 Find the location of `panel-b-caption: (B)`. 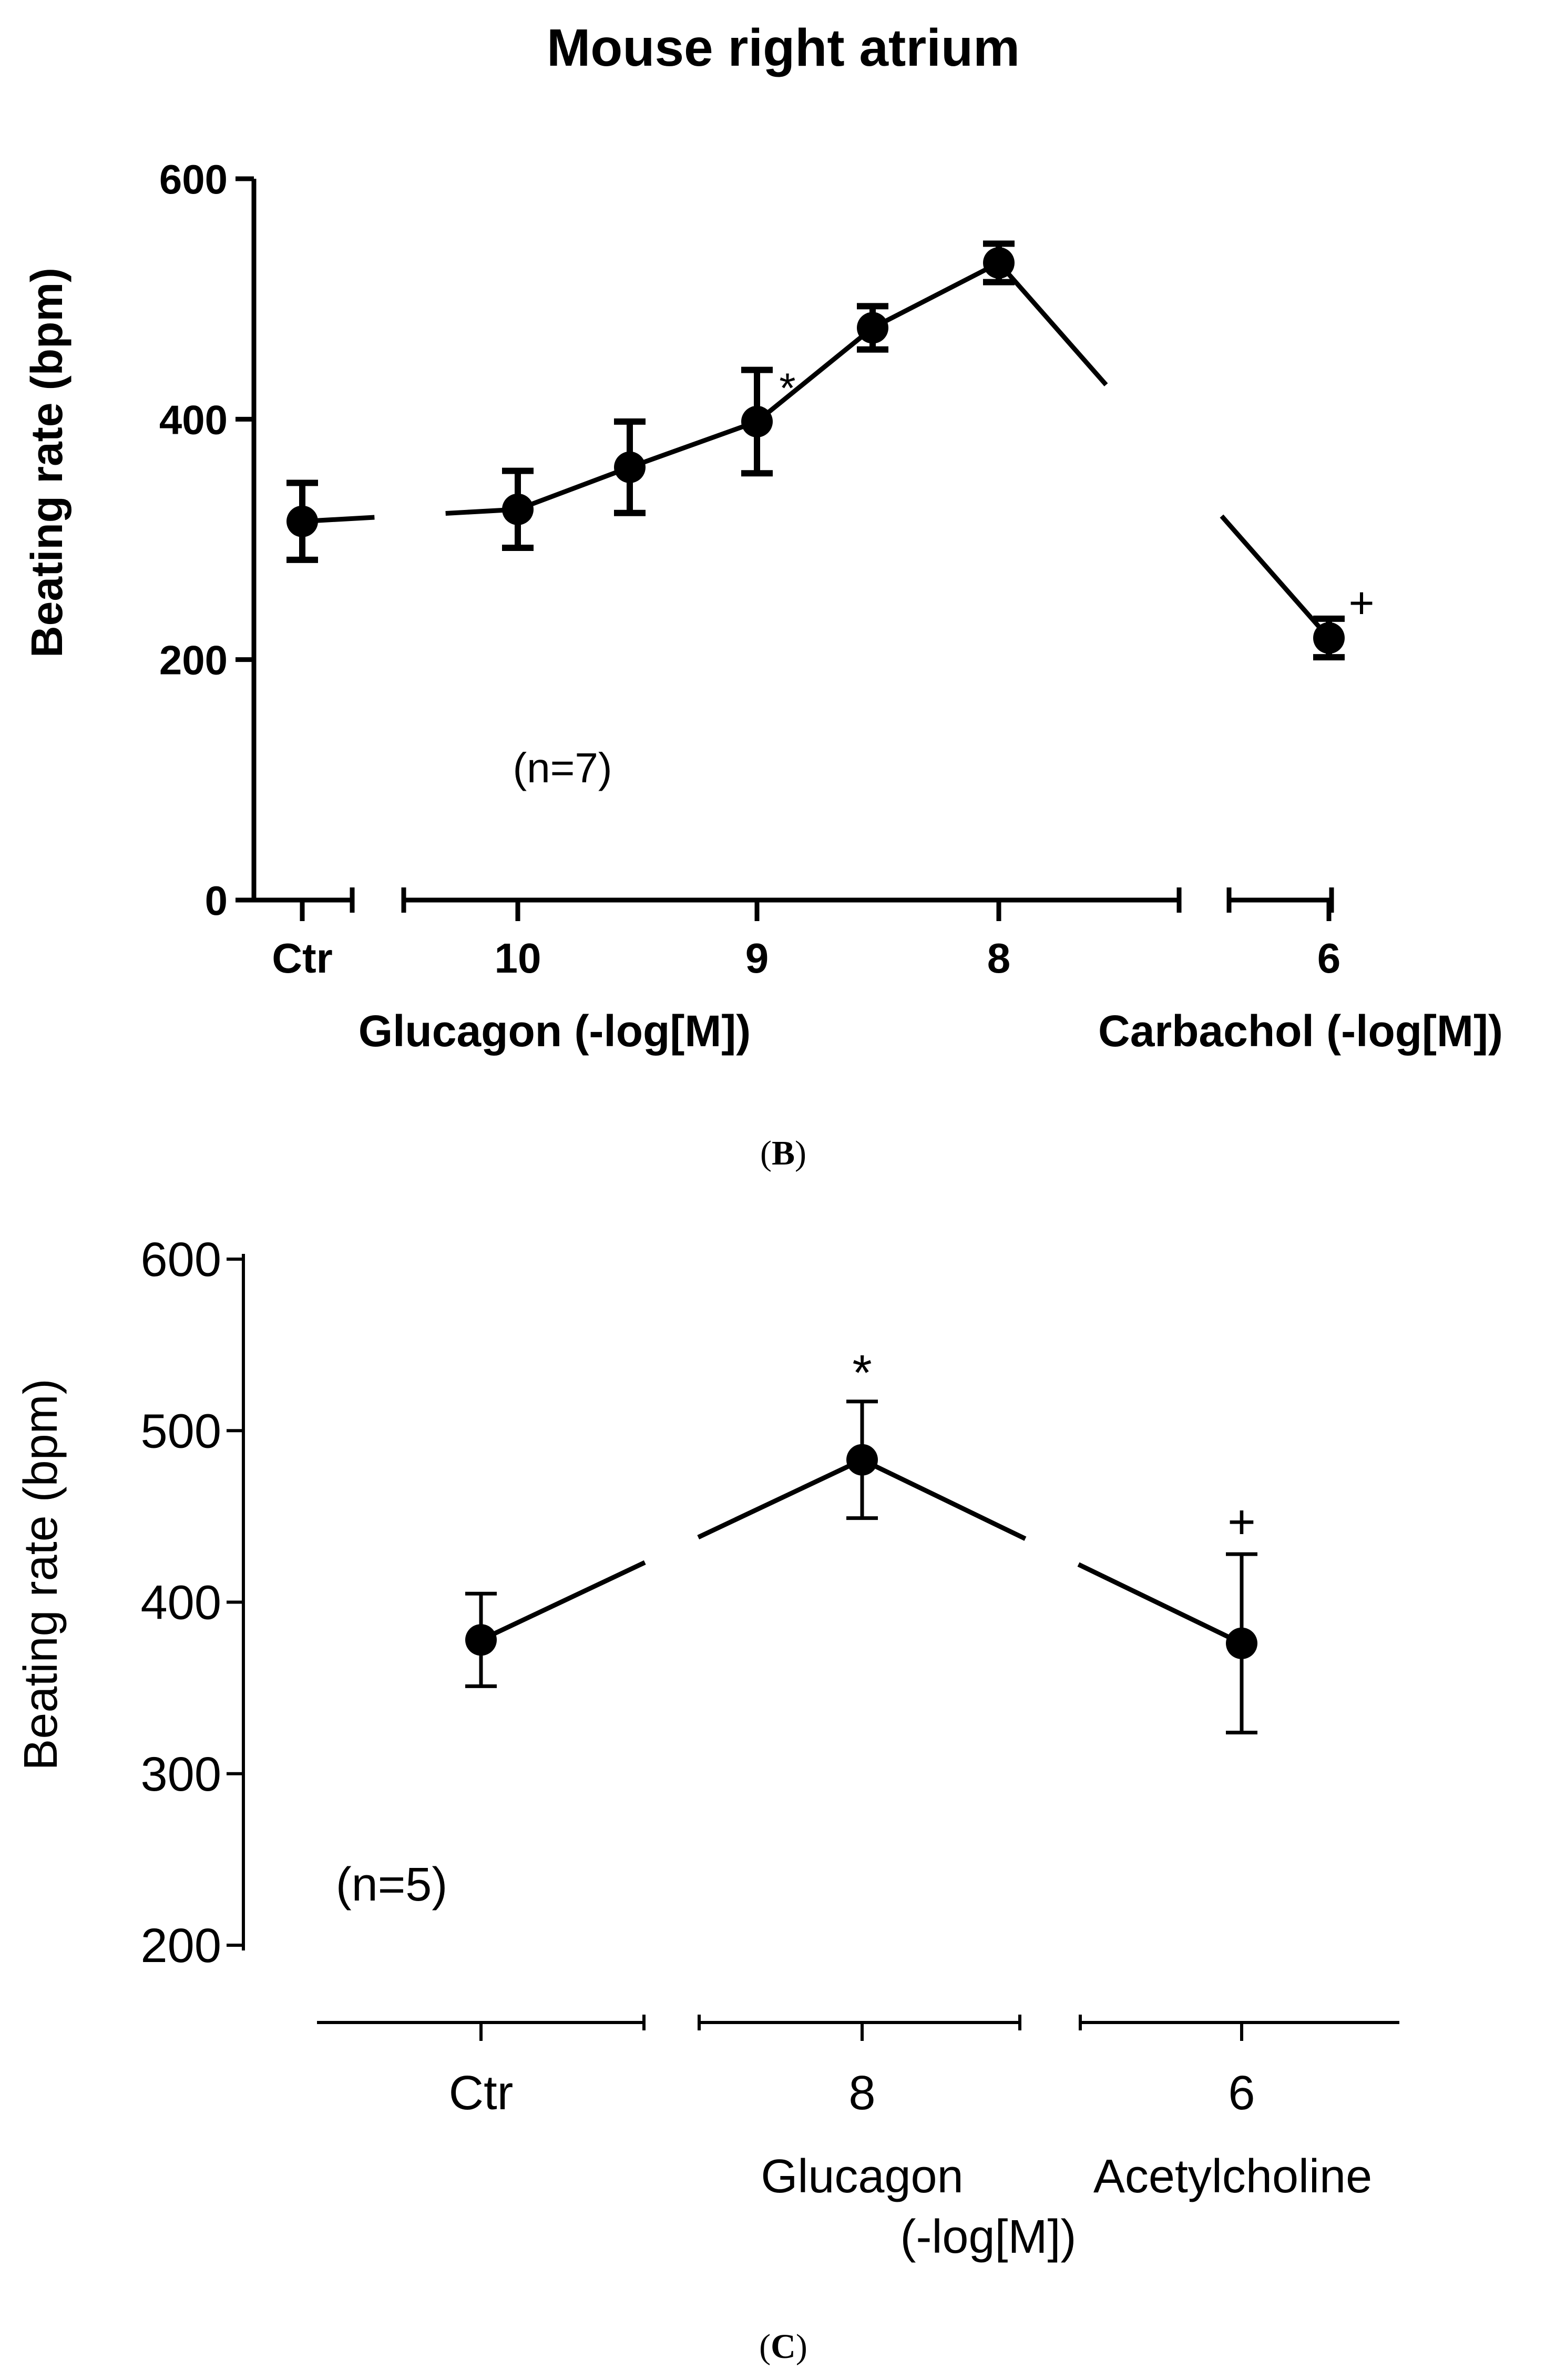

panel-b-caption: (B) is located at coordinates (783, 1153).